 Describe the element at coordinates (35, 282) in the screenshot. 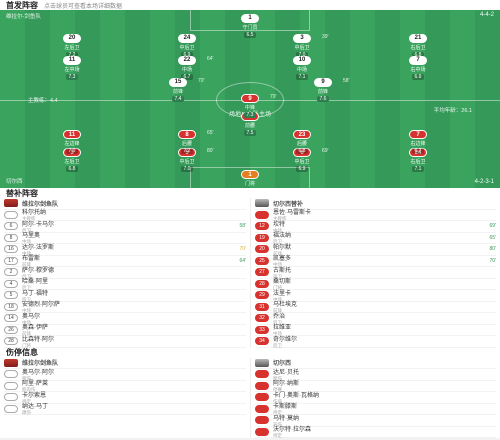

I see `subs-home-player-name: 哈桑·阿里` at that location.